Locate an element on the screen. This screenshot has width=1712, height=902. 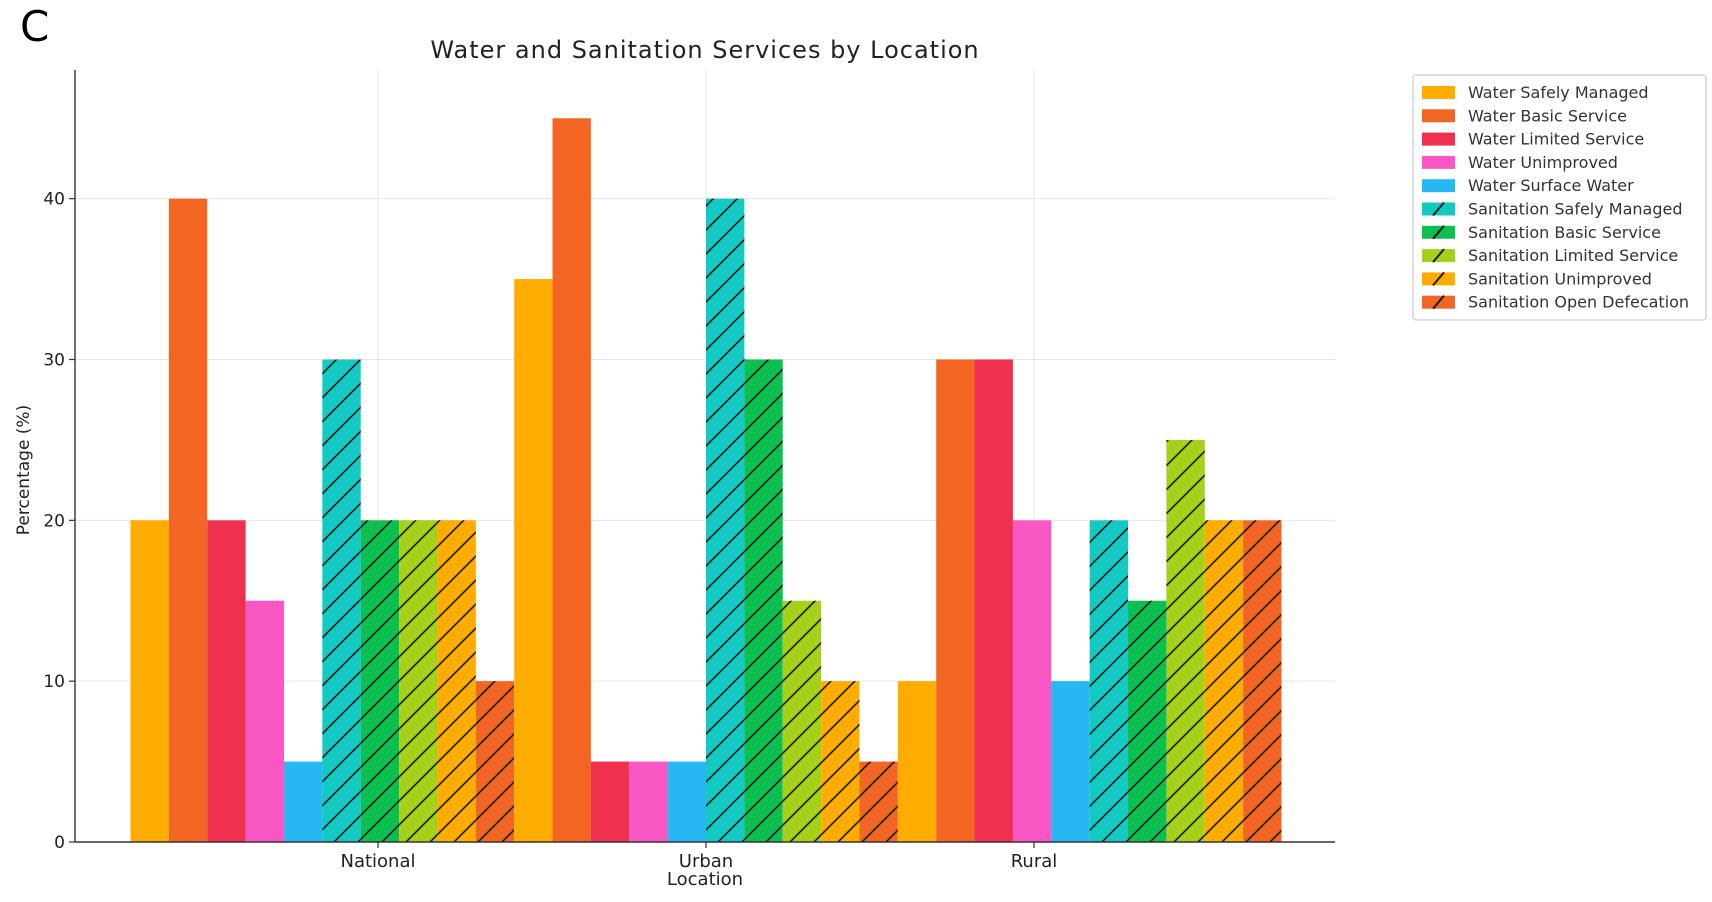
bar-urban-sanitation-unimproved is located at coordinates (840, 761).